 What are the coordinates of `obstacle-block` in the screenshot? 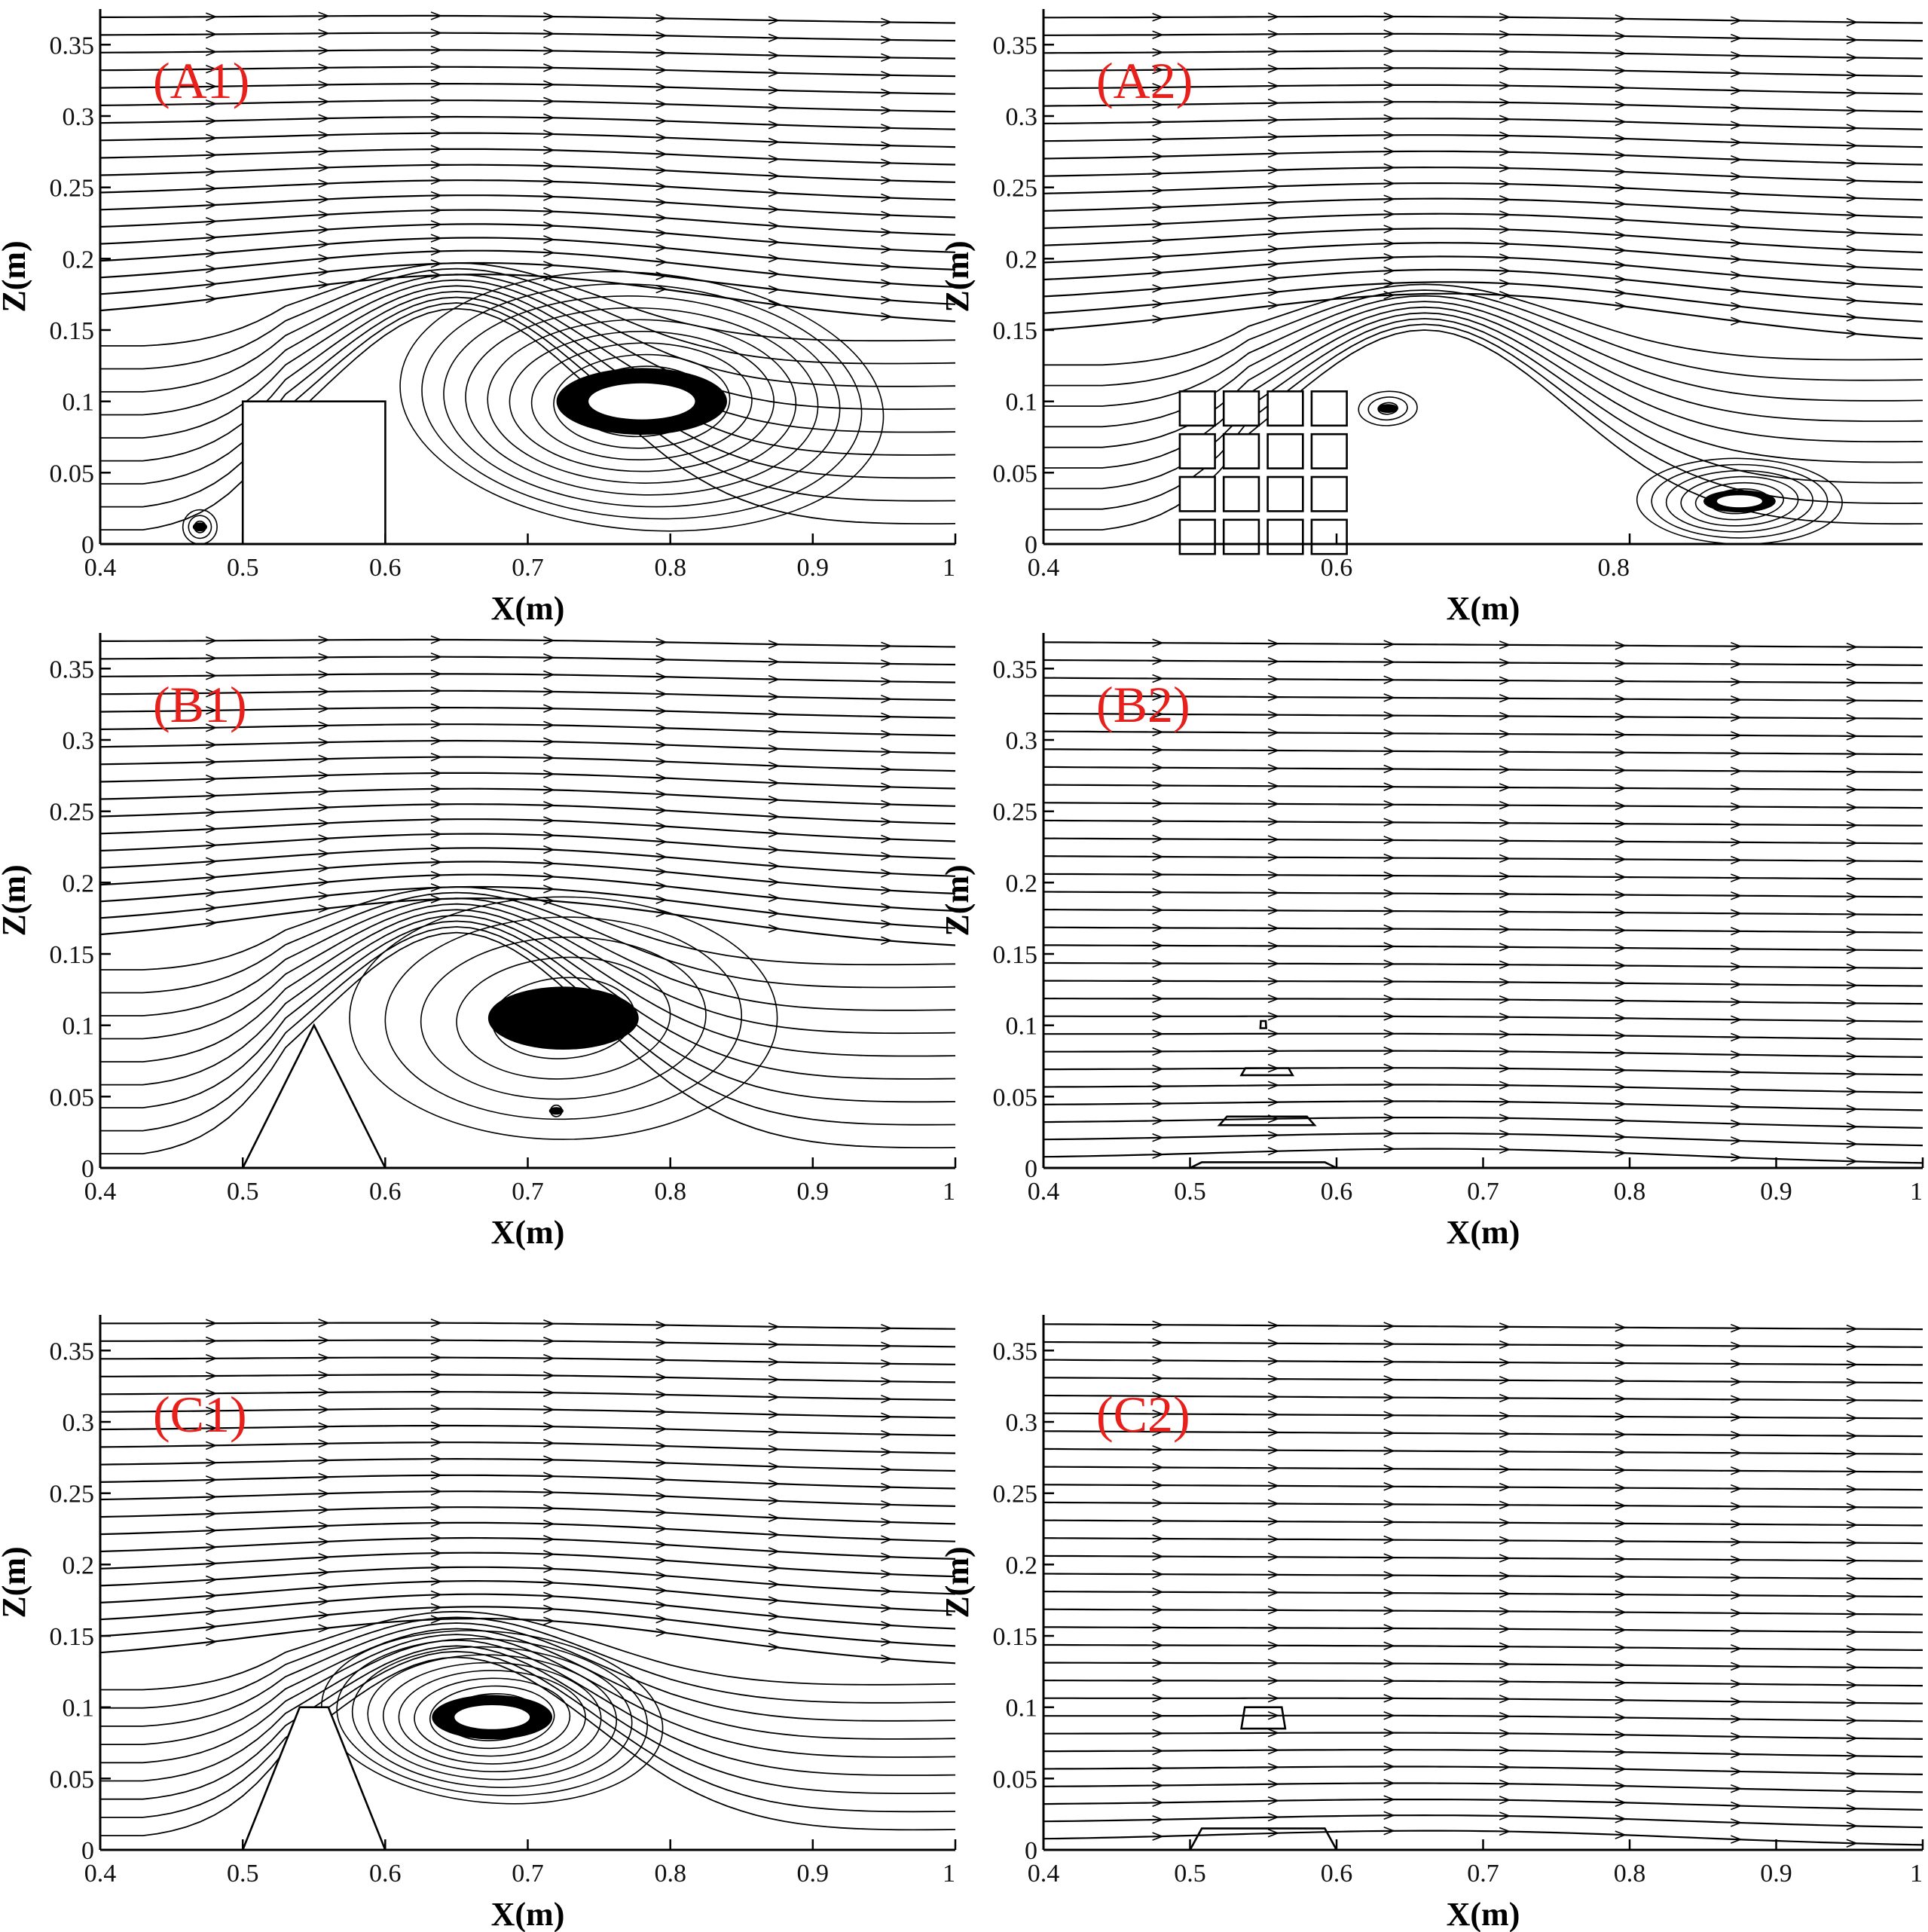 It's located at (1329, 493).